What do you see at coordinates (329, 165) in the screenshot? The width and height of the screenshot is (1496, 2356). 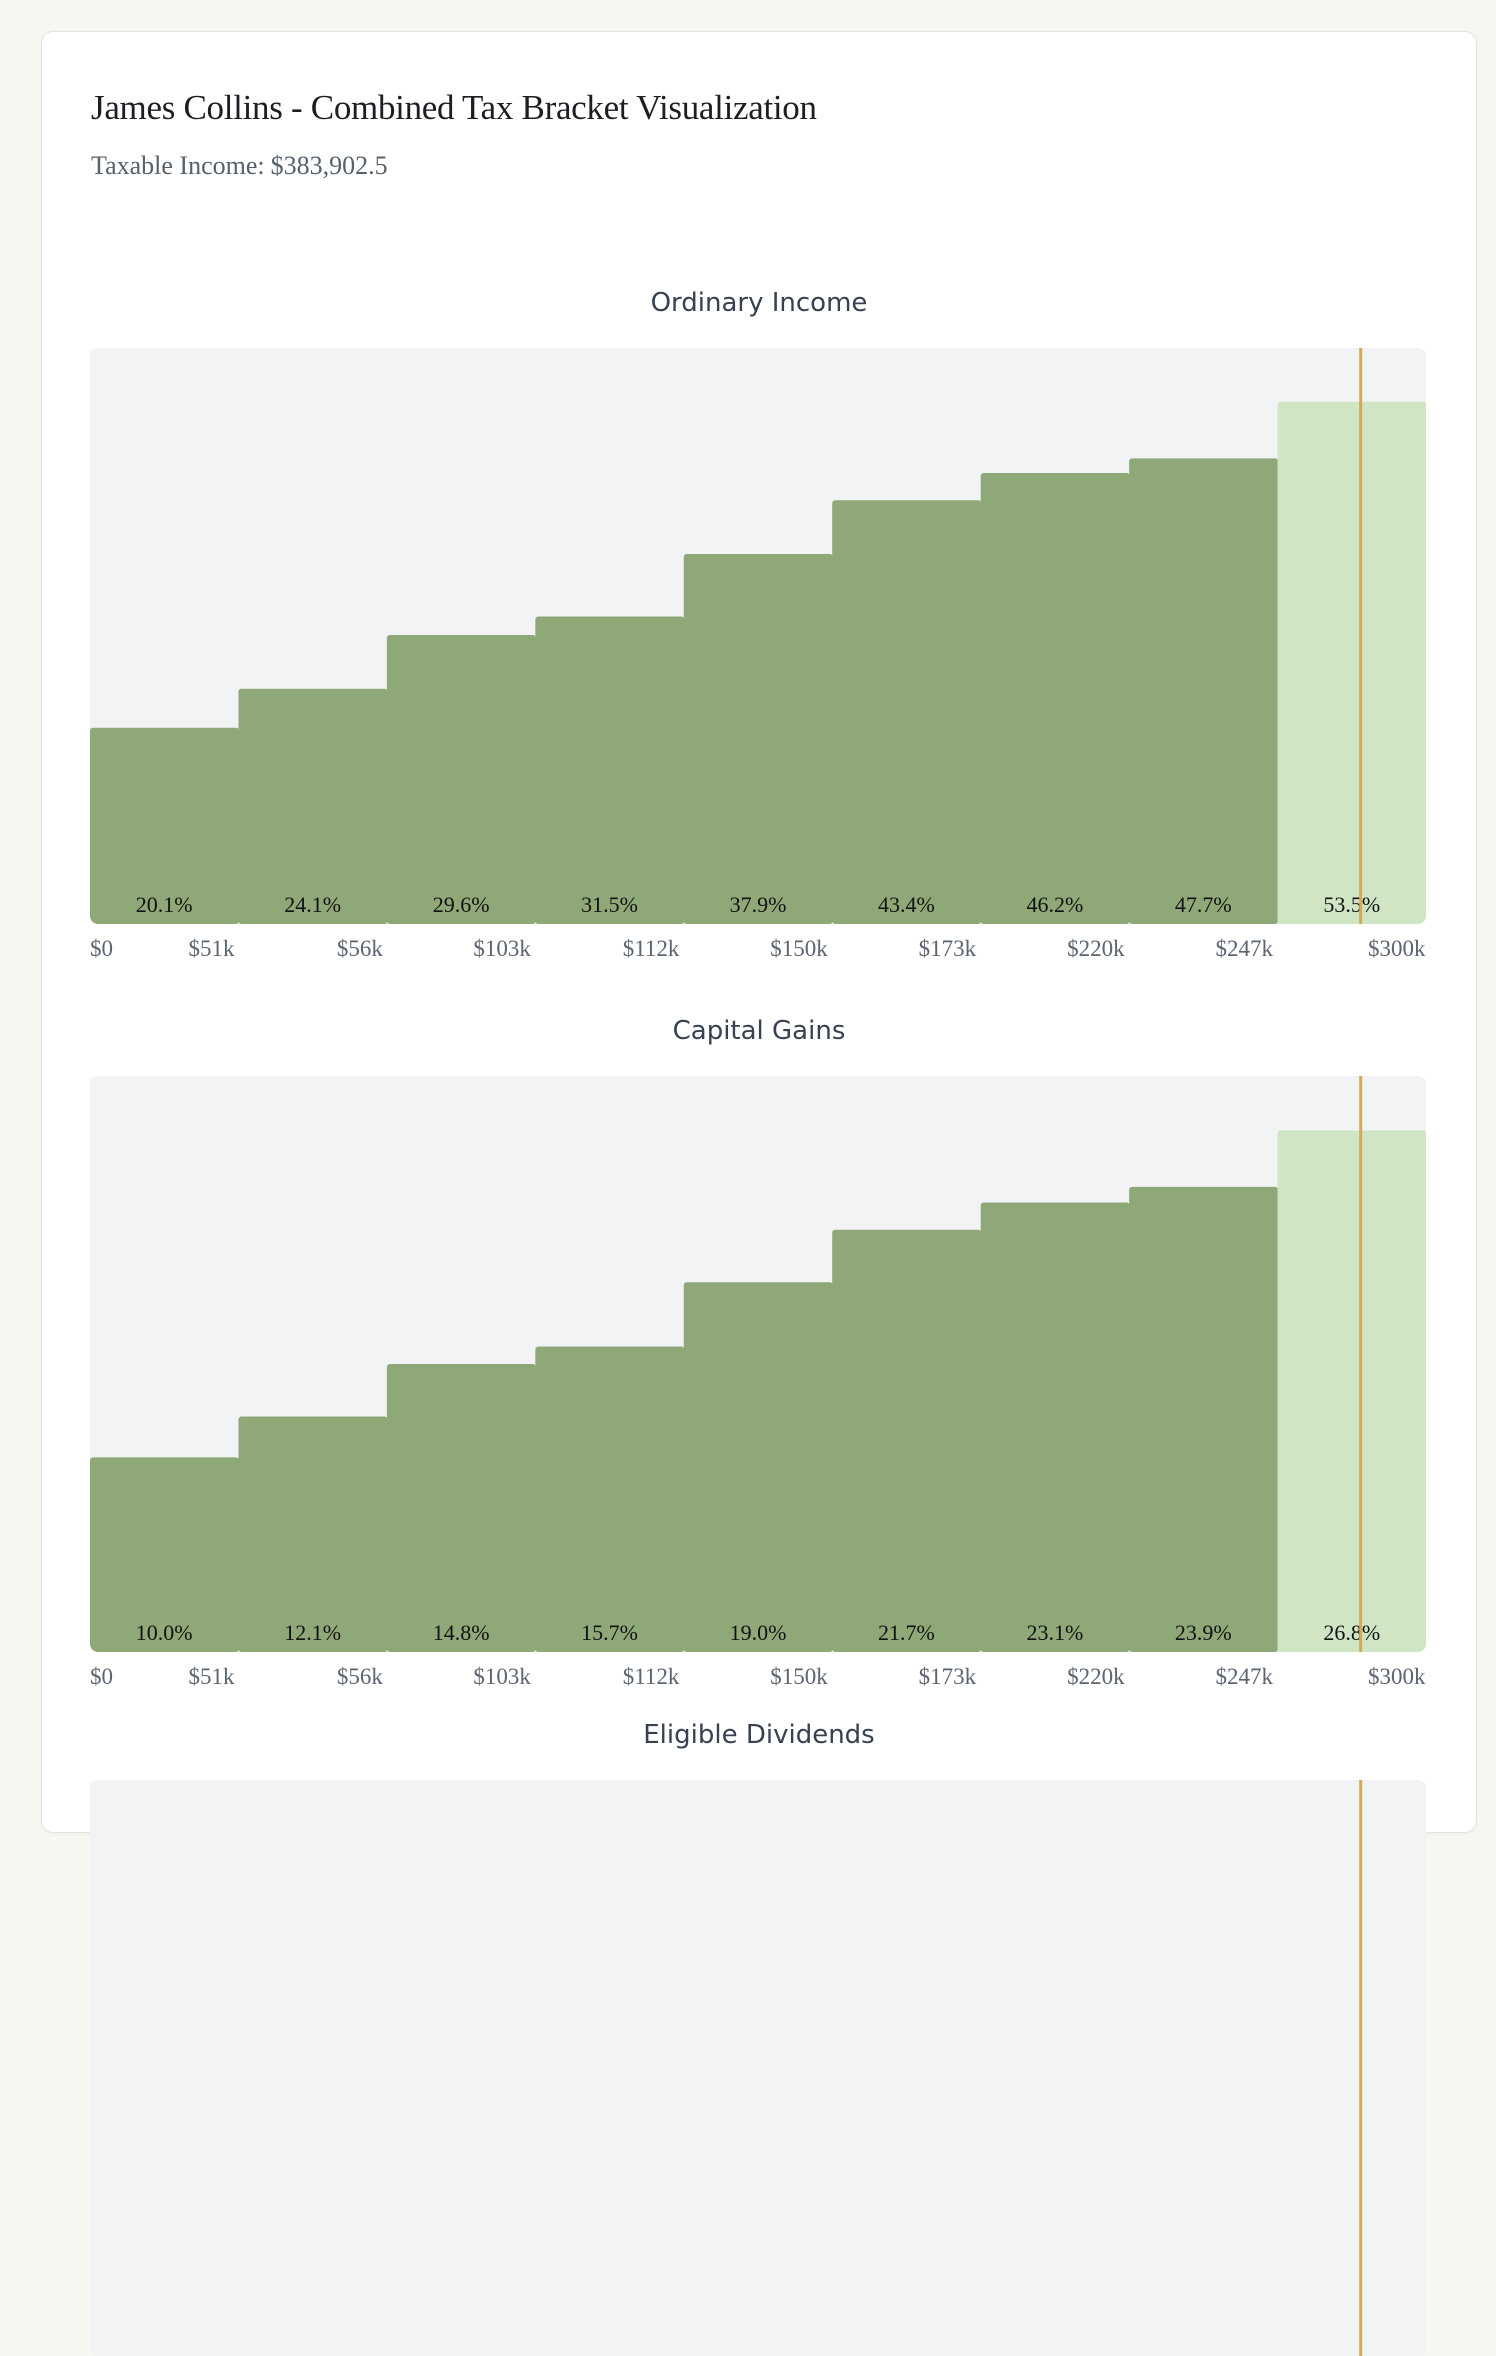 I see `taxable-income-value: $383,902.5` at bounding box center [329, 165].